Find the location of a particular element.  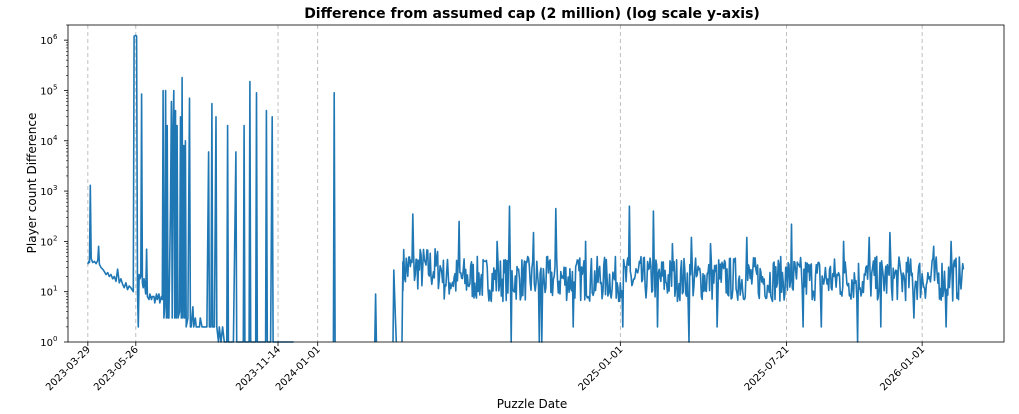

y-tick-exponent: 6 is located at coordinates (55, 37).